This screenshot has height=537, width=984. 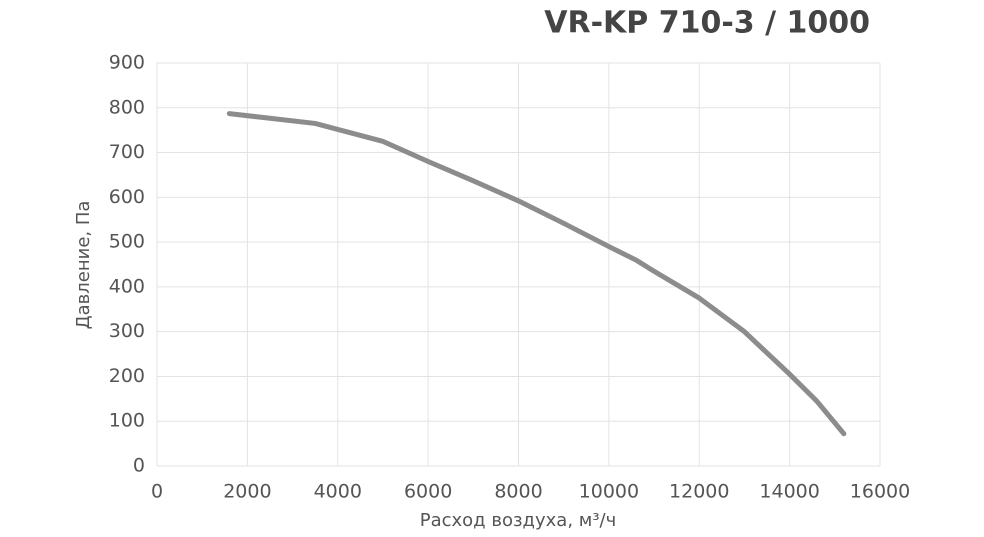 I want to click on y-tick-label: 300, so click(x=127, y=331).